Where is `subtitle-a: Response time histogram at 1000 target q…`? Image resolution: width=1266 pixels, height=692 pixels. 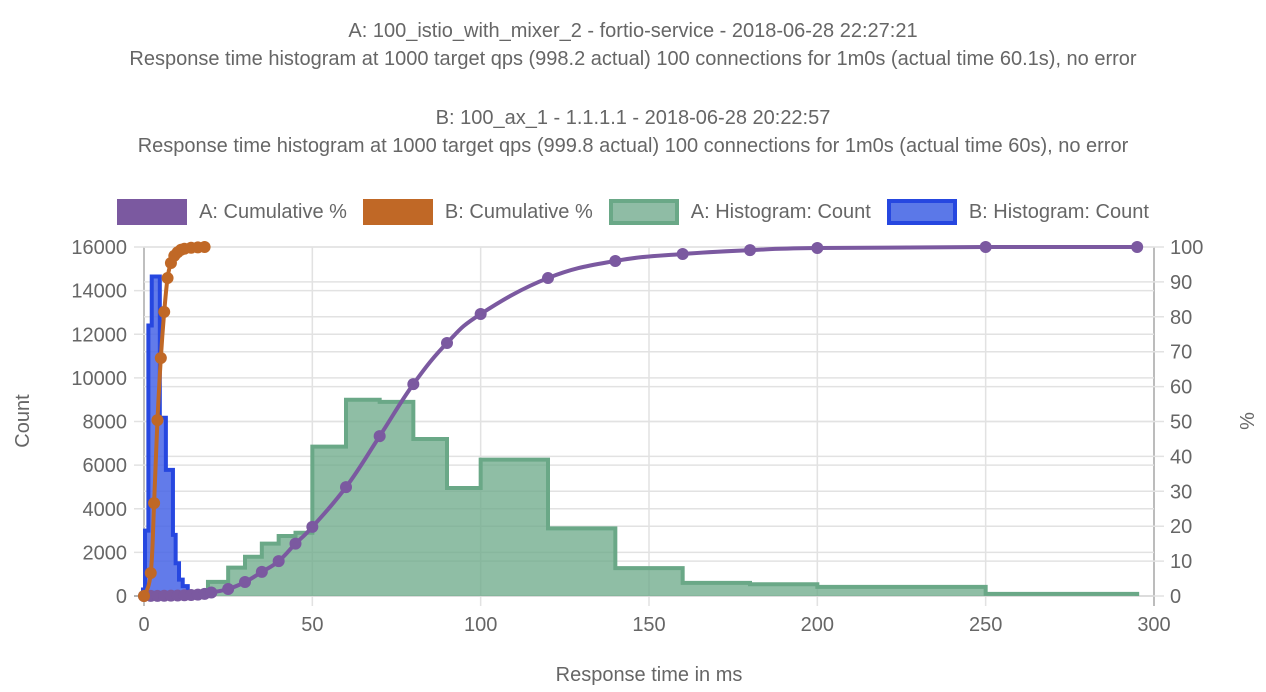 subtitle-a: Response time histogram at 1000 target q… is located at coordinates (633, 59).